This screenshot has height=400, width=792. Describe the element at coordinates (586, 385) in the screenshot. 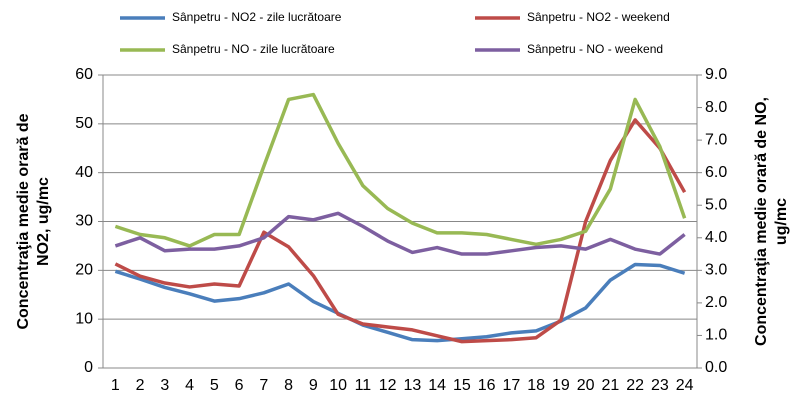

I see `x-tick-label: 20` at that location.